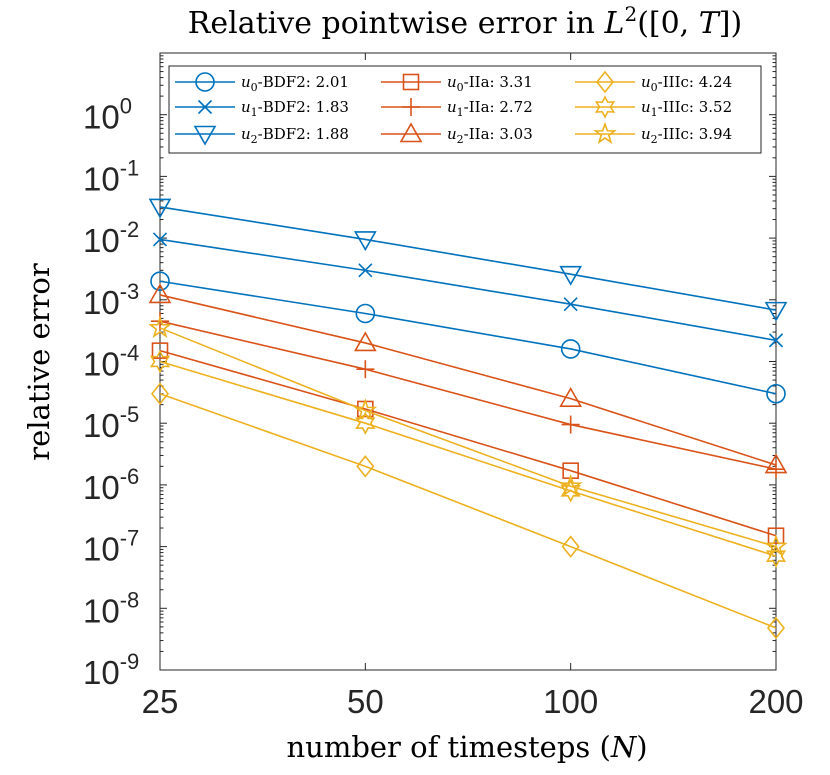  I want to click on legend-item: u2-BDF2: 1.88, so click(262, 135).